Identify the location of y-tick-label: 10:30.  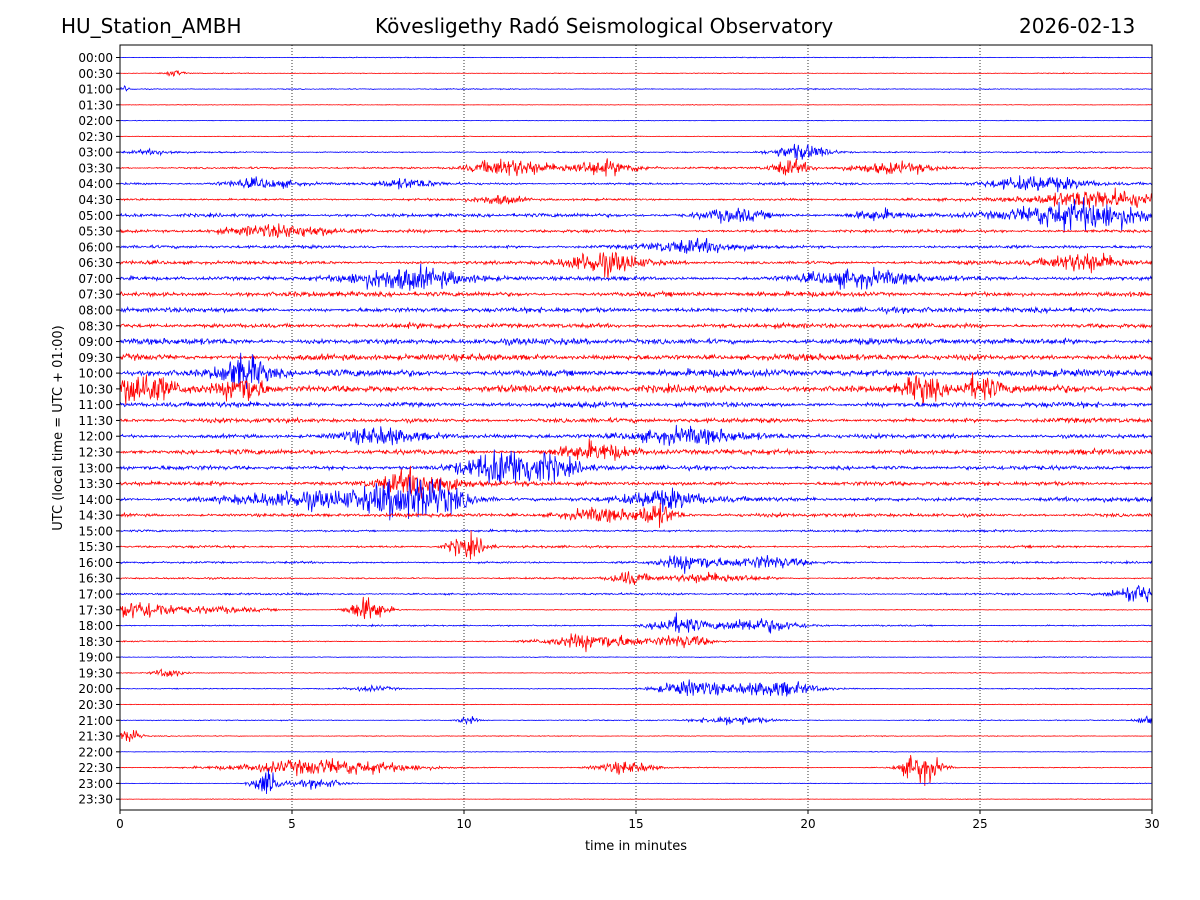
(95, 389).